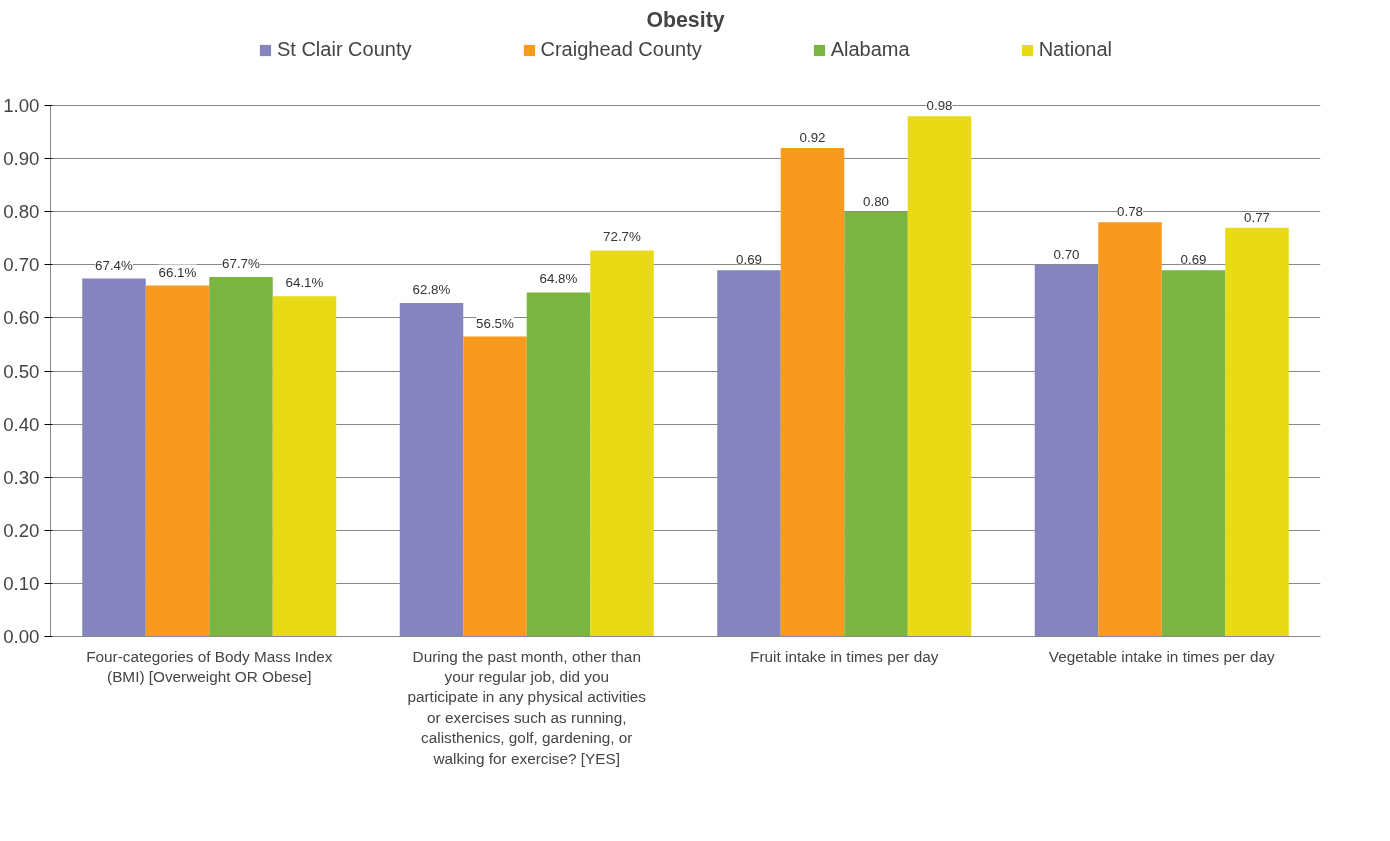 The height and width of the screenshot is (841, 1390). Describe the element at coordinates (685, 19) in the screenshot. I see `chart-title: Obesity` at that location.